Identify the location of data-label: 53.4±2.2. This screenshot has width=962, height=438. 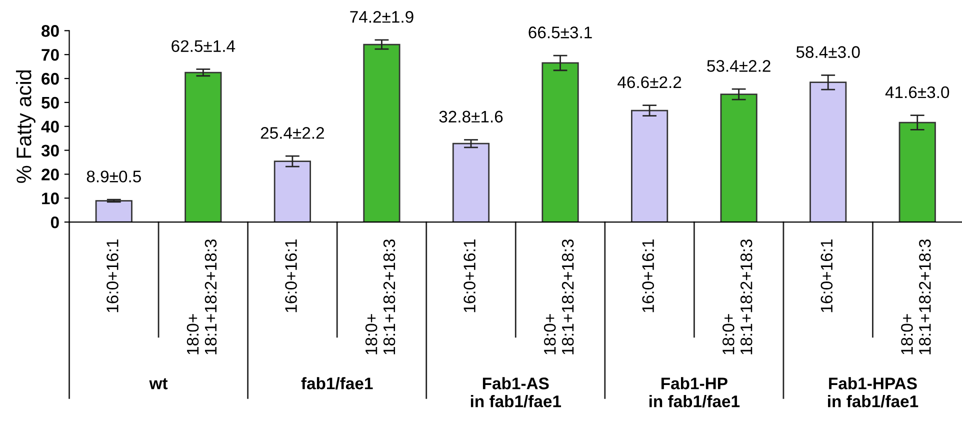
(738, 66).